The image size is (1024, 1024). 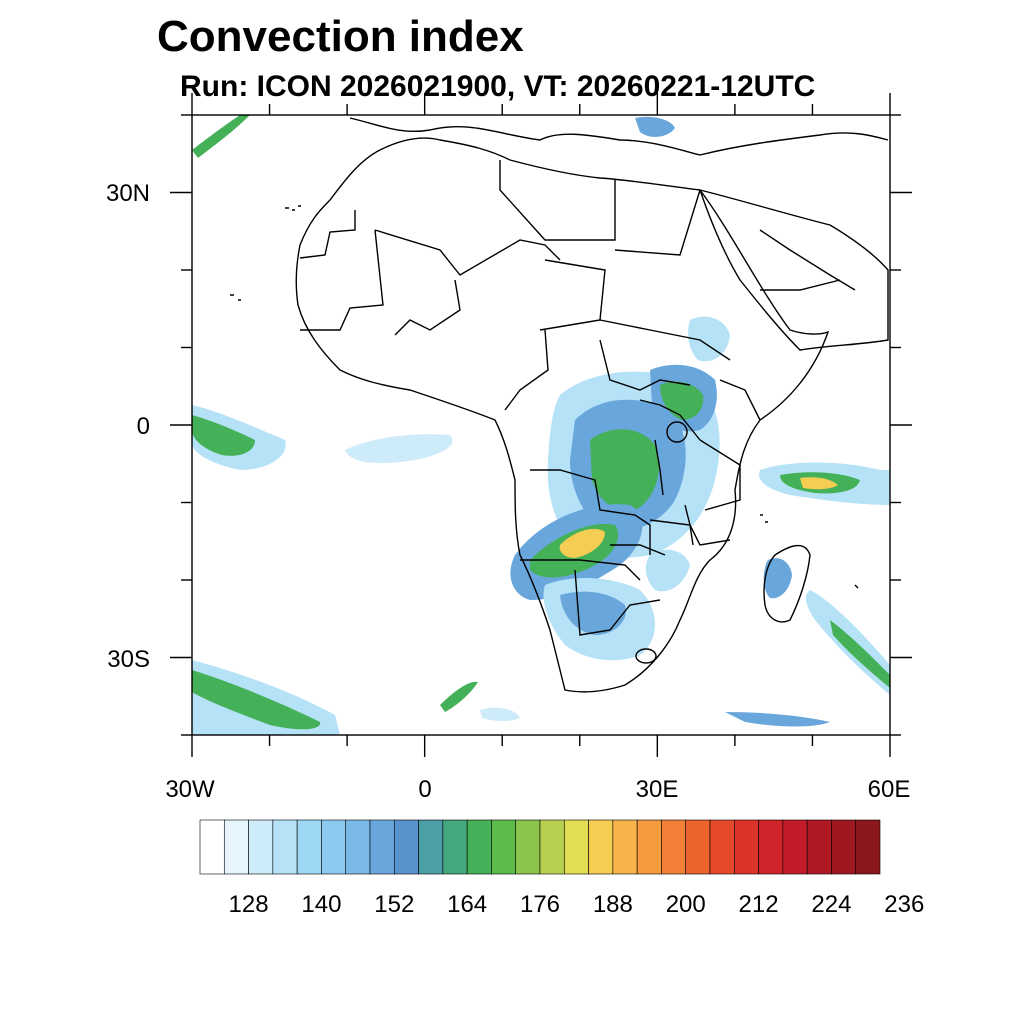 What do you see at coordinates (764, 518) in the screenshot?
I see `comoros-islands` at bounding box center [764, 518].